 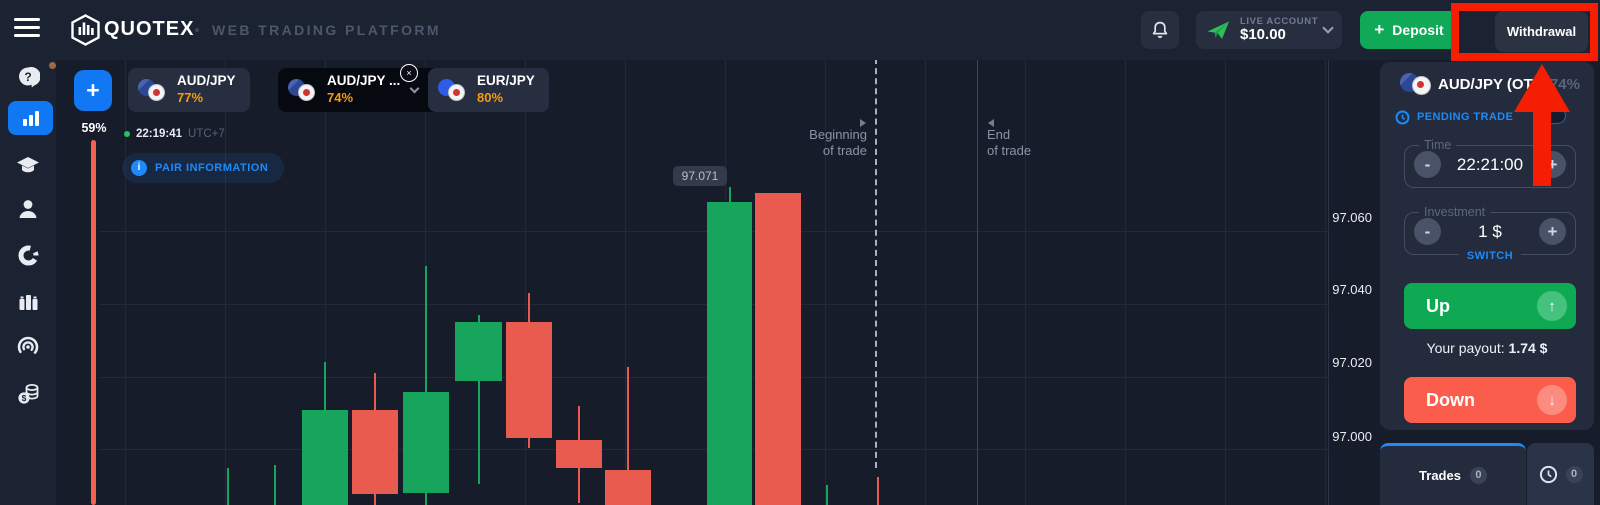 What do you see at coordinates (414, 88) in the screenshot?
I see `chevron-down-icon` at bounding box center [414, 88].